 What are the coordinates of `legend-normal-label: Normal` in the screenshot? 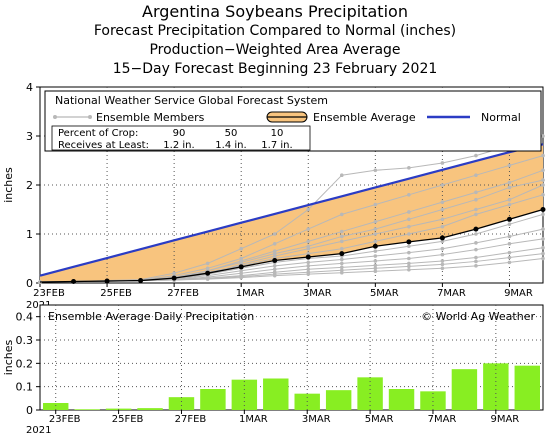 It's located at (501, 117).